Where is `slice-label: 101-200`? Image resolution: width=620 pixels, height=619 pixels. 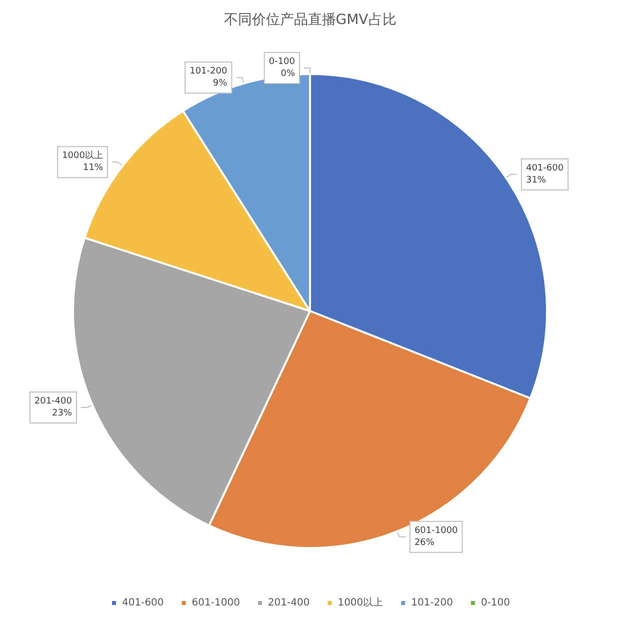
slice-label: 101-200 is located at coordinates (209, 71).